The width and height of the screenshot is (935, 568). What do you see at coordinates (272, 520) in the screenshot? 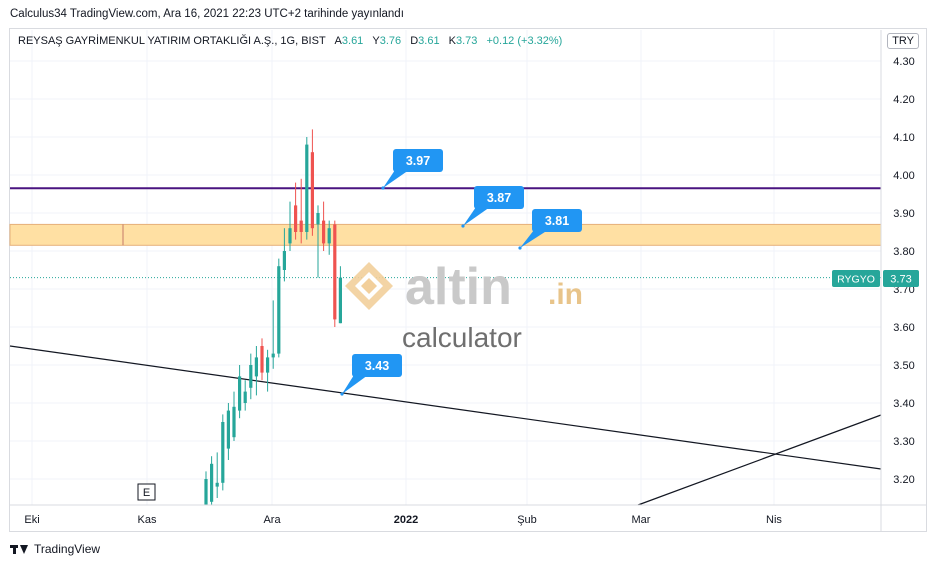
I see `x-tick-label: Ara` at bounding box center [272, 520].